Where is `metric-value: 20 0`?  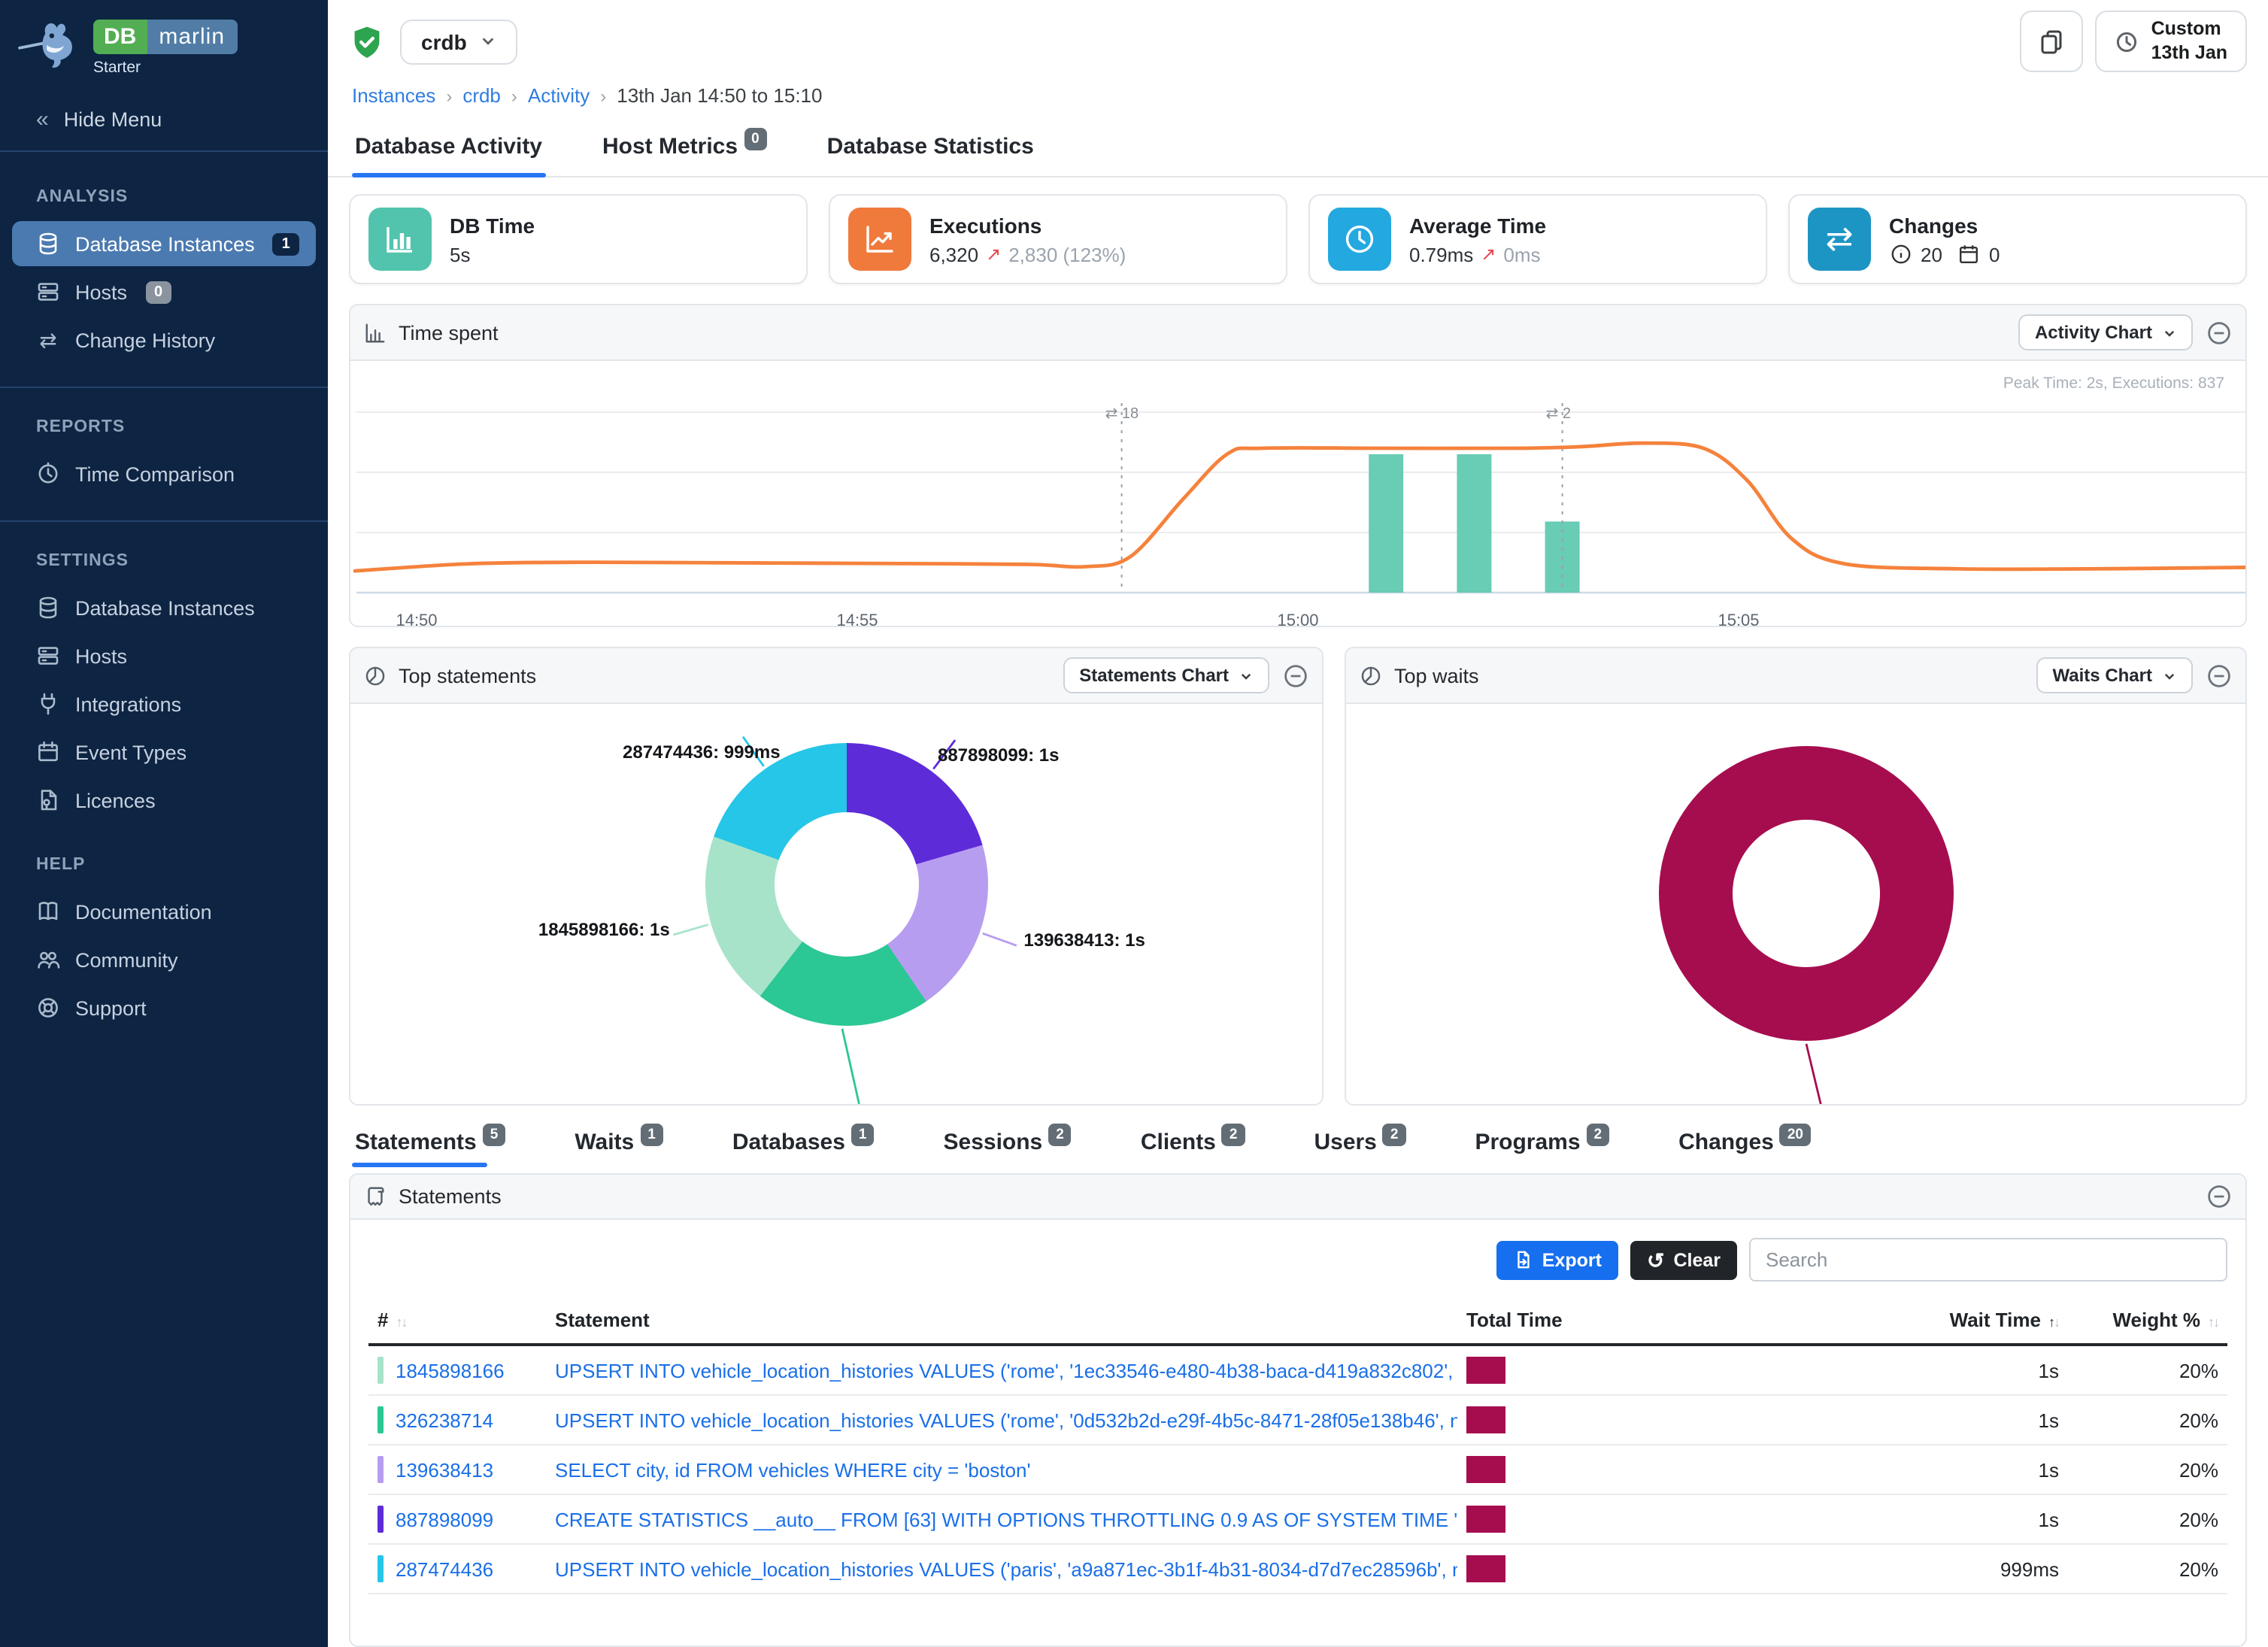
metric-value: 20 0 is located at coordinates (1945, 255).